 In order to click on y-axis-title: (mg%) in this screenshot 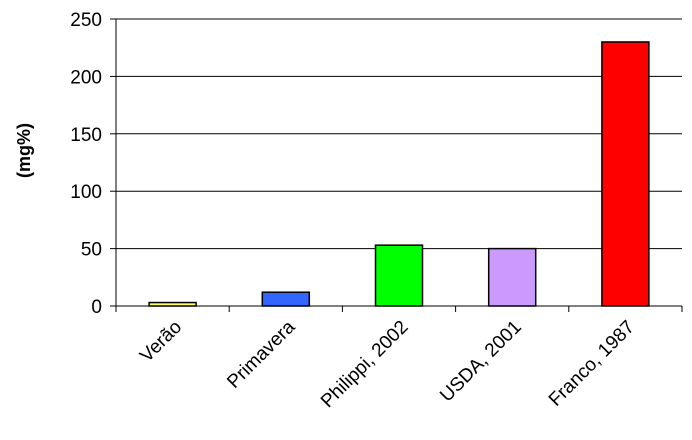, I will do `click(24, 150)`.